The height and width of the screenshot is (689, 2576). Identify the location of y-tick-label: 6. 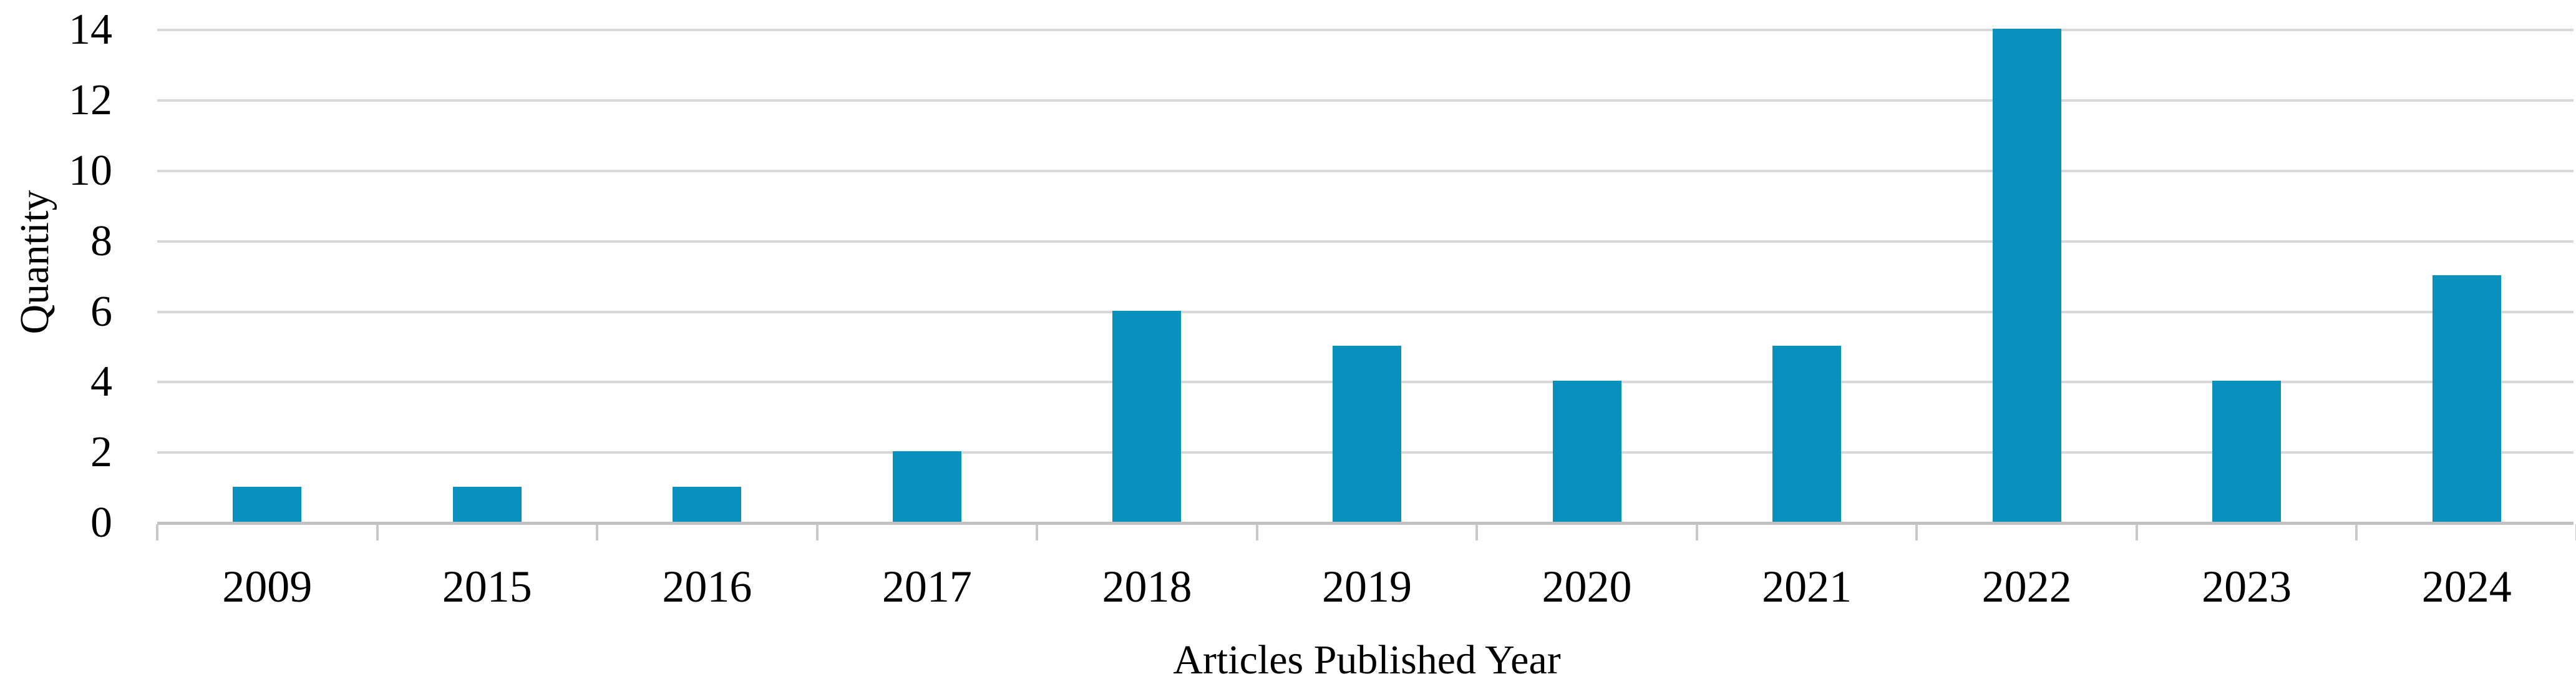
(101, 311).